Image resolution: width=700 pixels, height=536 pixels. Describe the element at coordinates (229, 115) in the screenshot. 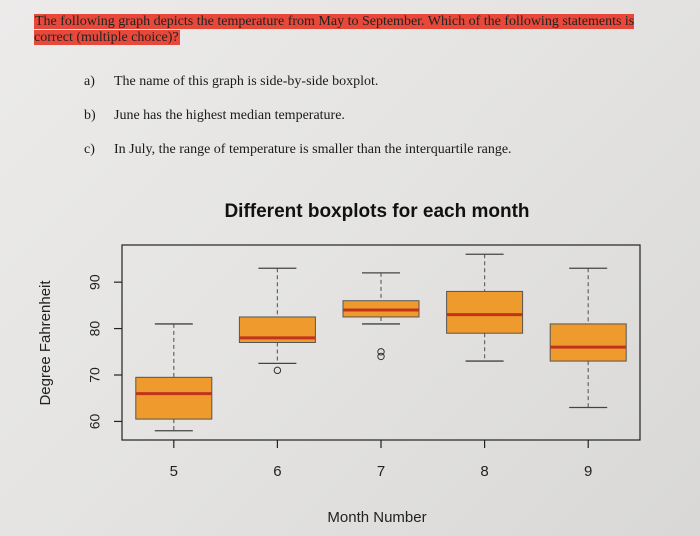

I see `option-text: June has the highest median temperature.` at that location.